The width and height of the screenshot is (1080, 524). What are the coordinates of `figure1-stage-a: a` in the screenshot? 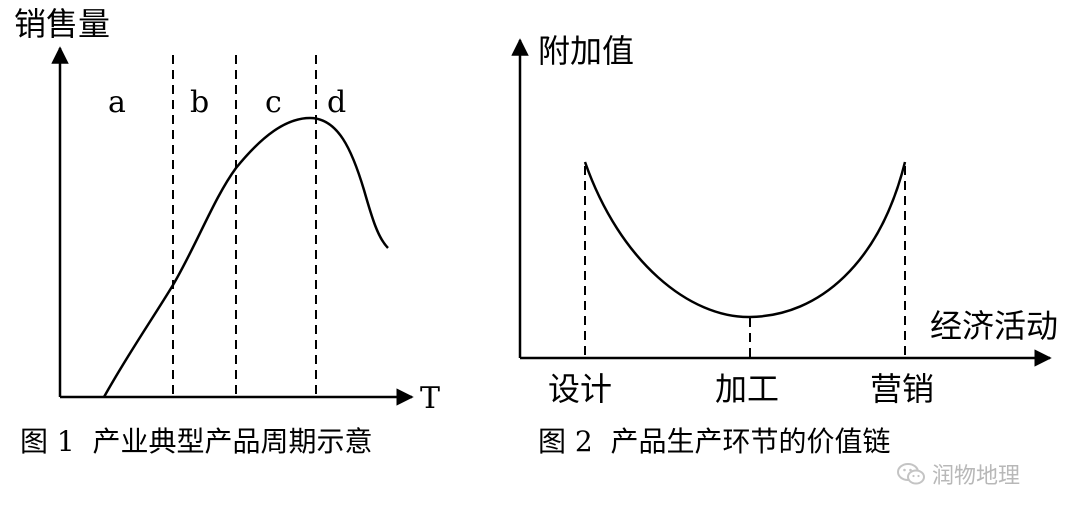 It's located at (117, 102).